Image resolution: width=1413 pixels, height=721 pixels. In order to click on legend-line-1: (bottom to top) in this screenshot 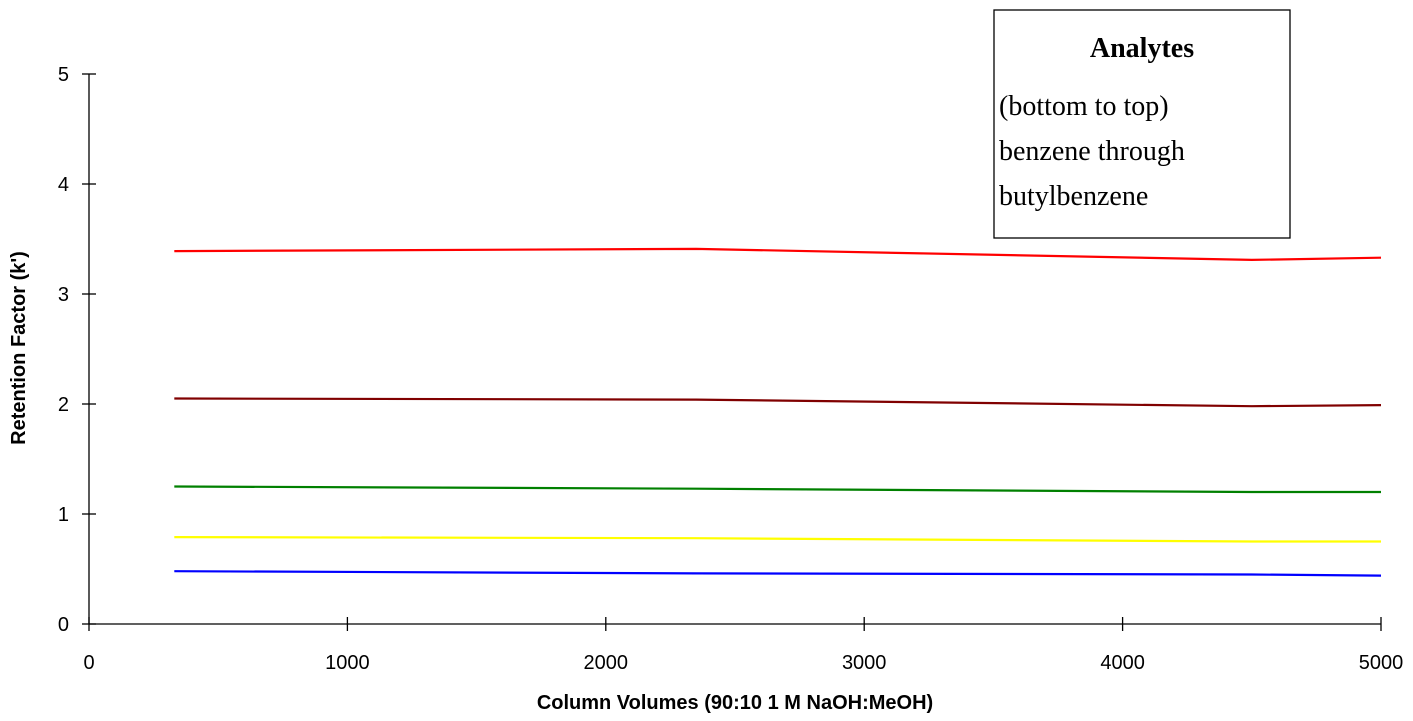, I will do `click(1084, 106)`.